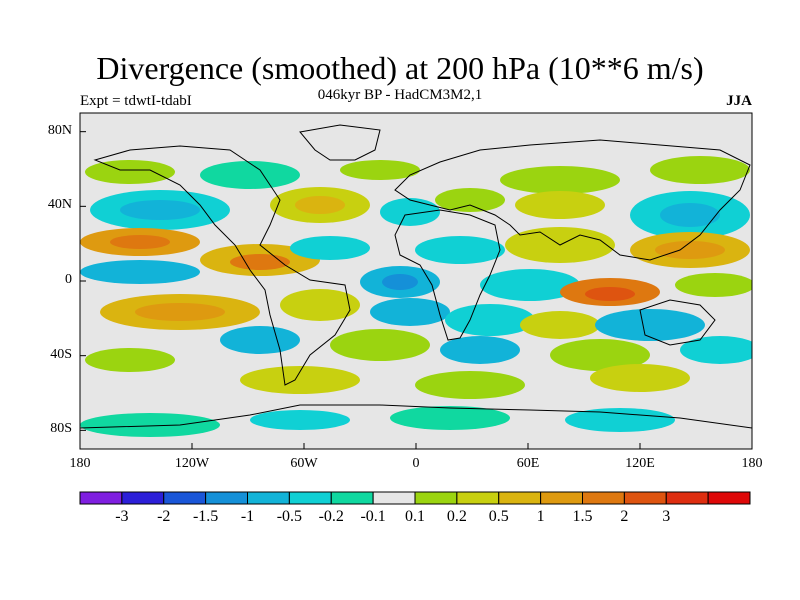 Image resolution: width=800 pixels, height=600 pixels. What do you see at coordinates (640, 463) in the screenshot?
I see `lon-label: 120E` at bounding box center [640, 463].